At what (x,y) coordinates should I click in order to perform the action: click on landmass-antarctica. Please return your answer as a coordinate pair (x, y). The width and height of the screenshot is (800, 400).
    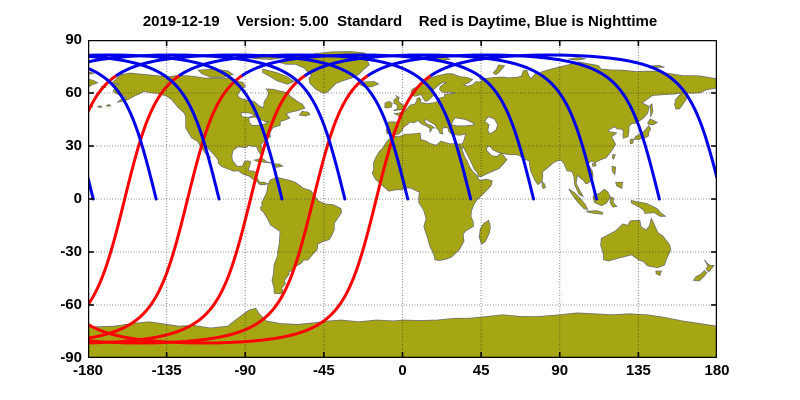
    Looking at the image, I should click on (402, 333).